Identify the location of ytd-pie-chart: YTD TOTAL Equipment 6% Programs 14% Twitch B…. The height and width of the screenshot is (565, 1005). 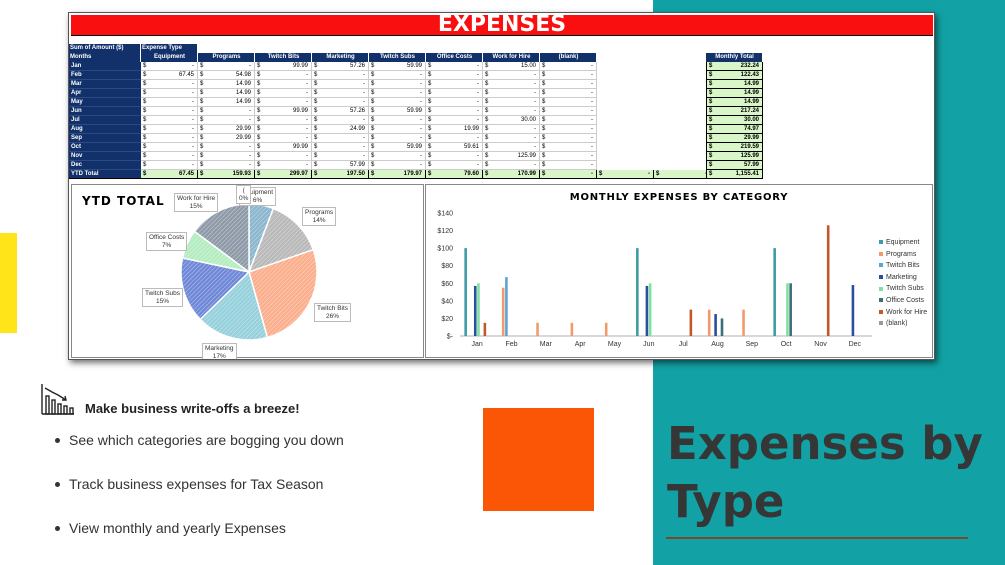
(247, 271).